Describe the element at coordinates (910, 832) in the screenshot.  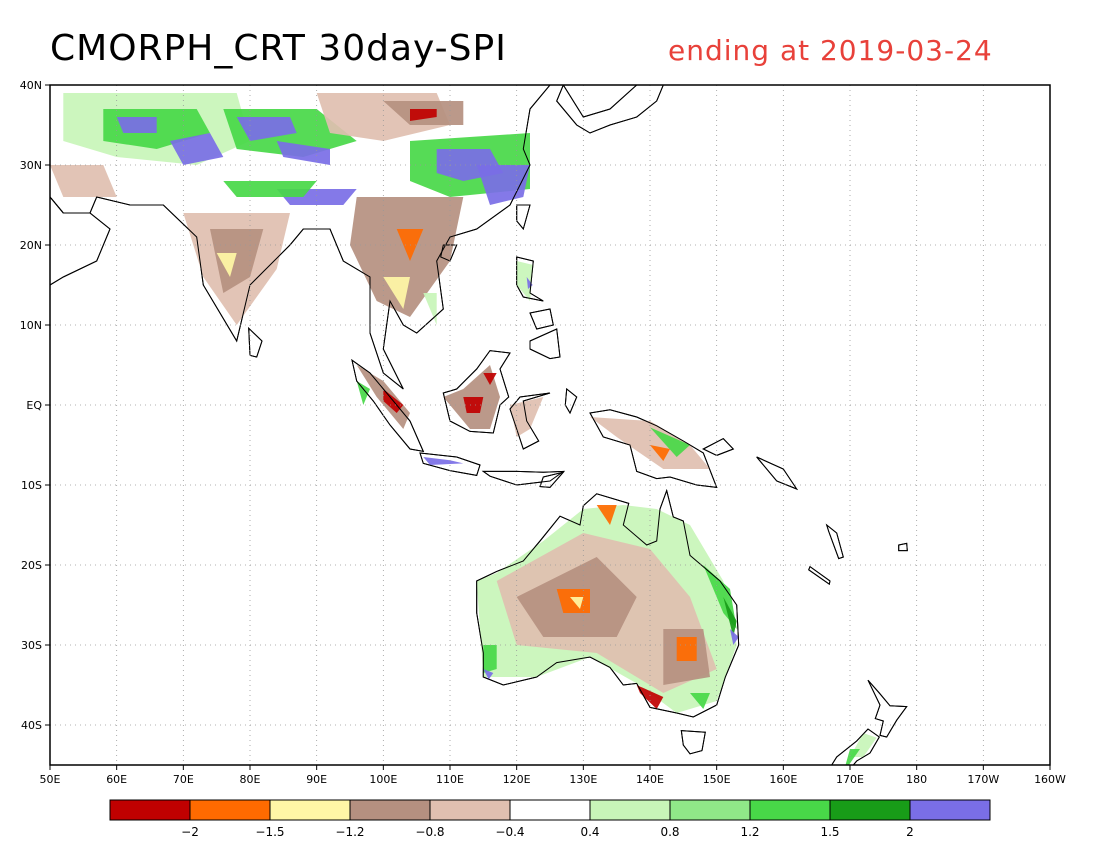
I see `colorbar-label: 2` at that location.